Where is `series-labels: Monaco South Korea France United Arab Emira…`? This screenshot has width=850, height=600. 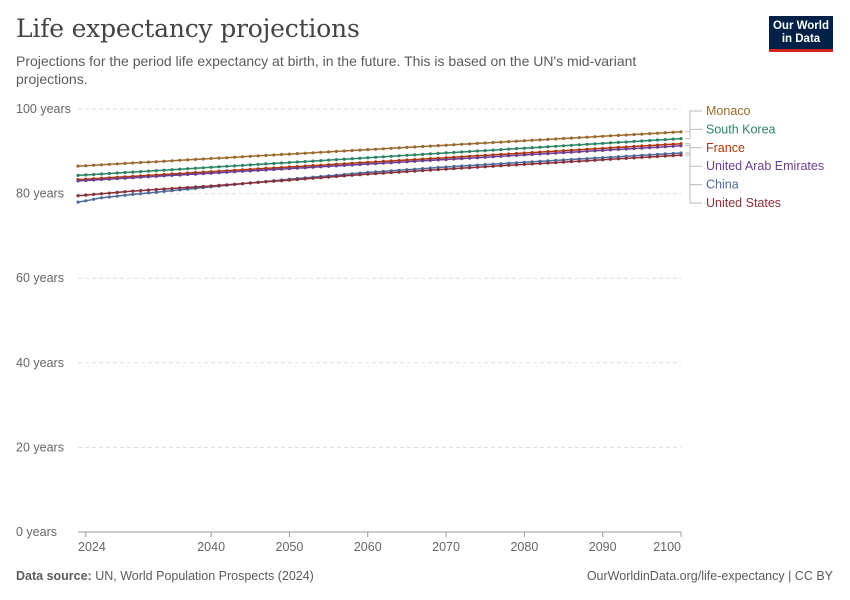
series-labels: Monaco South Korea France United Arab Emira… is located at coordinates (754, 157).